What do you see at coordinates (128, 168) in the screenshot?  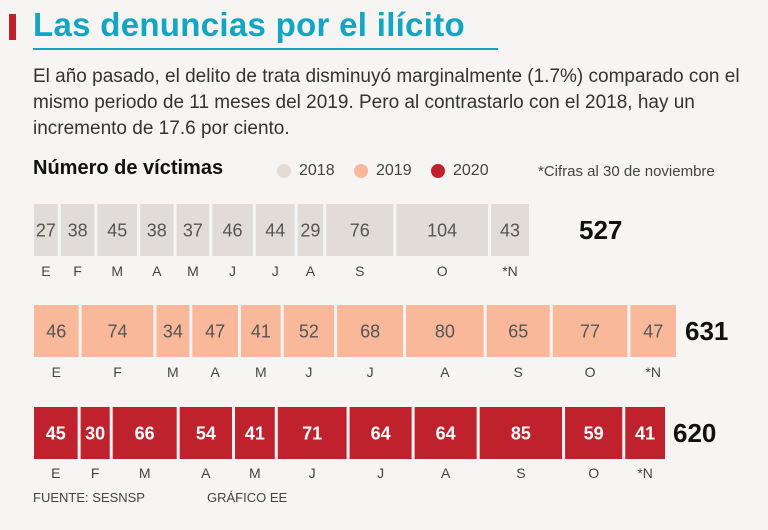 I see `chart-title: Número de víctimas` at bounding box center [128, 168].